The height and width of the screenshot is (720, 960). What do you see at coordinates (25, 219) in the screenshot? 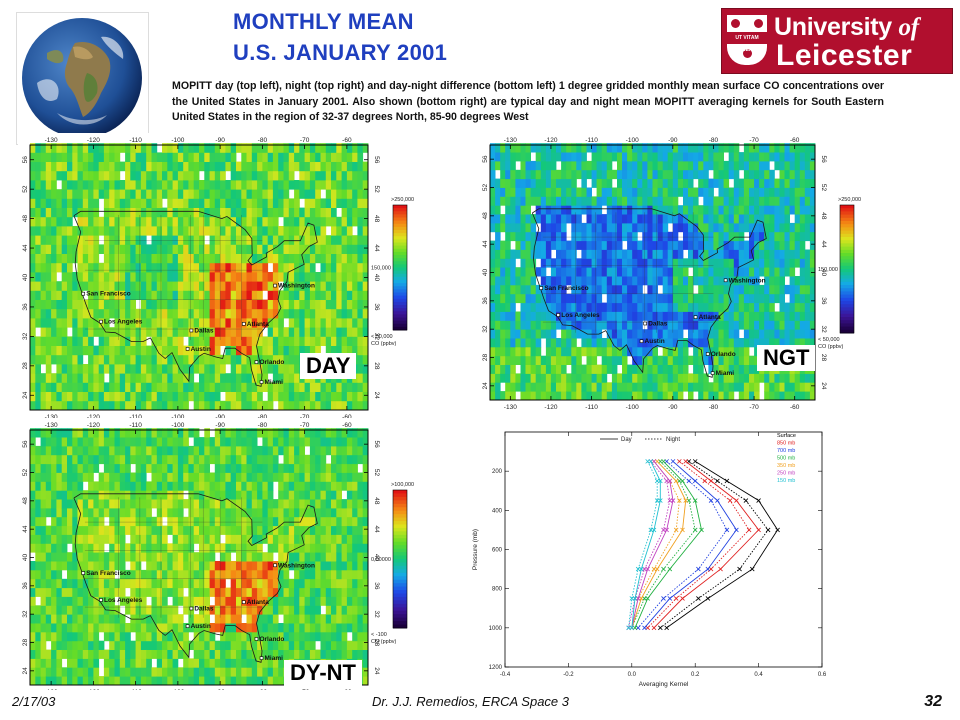
I see `svg-day-lat-tick-left: 48` at bounding box center [25, 219].